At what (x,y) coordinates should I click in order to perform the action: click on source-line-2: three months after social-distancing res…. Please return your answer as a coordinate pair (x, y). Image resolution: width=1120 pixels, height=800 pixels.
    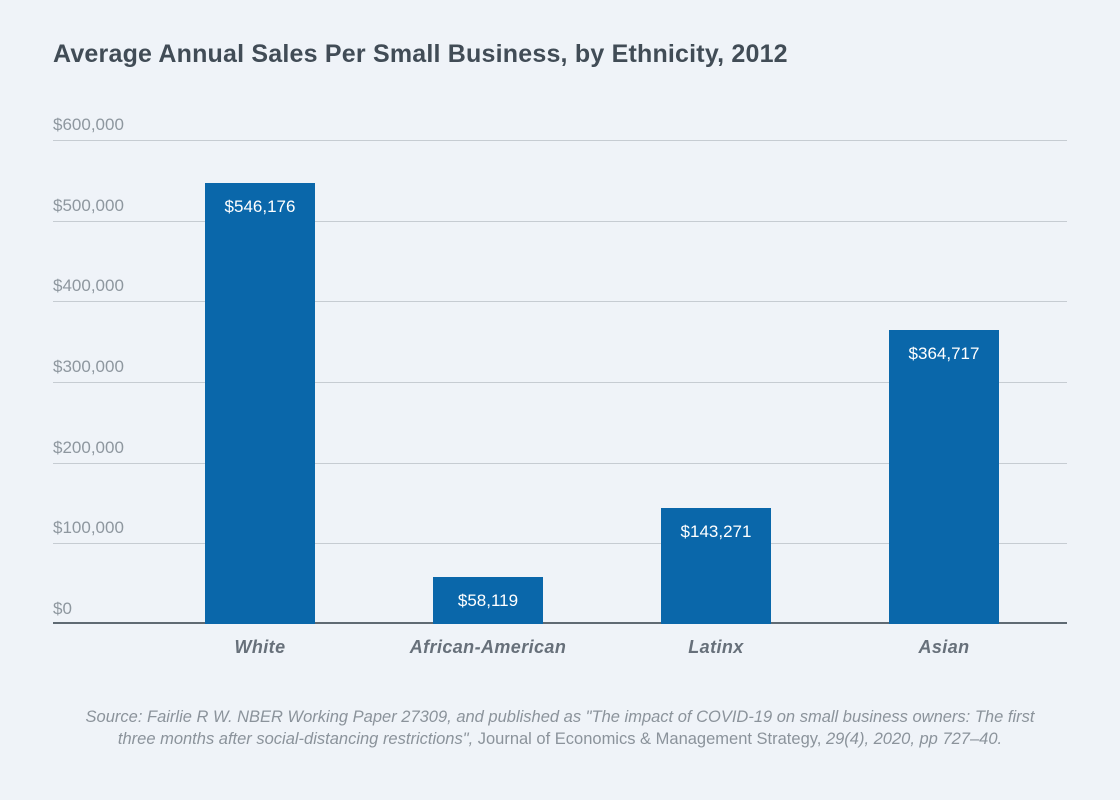
    Looking at the image, I should click on (560, 739).